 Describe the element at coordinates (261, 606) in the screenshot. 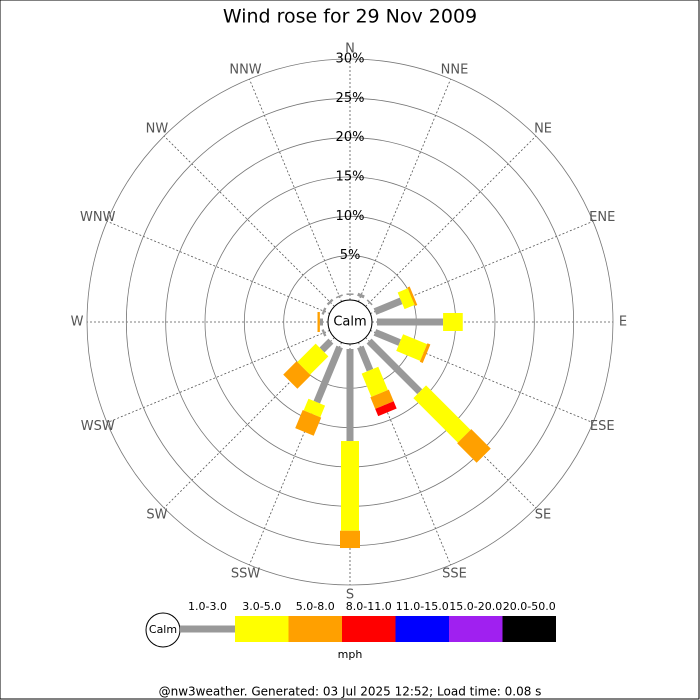

I see `legend-label: 3.0-5.0` at that location.